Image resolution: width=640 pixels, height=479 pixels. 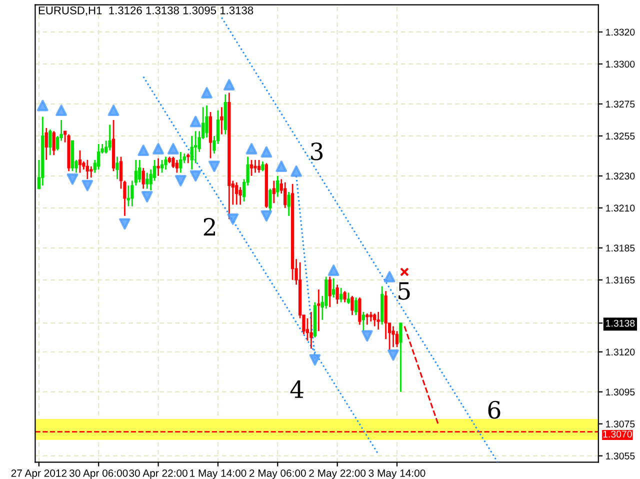 What do you see at coordinates (317, 151) in the screenshot?
I see `annotation: 3` at bounding box center [317, 151].